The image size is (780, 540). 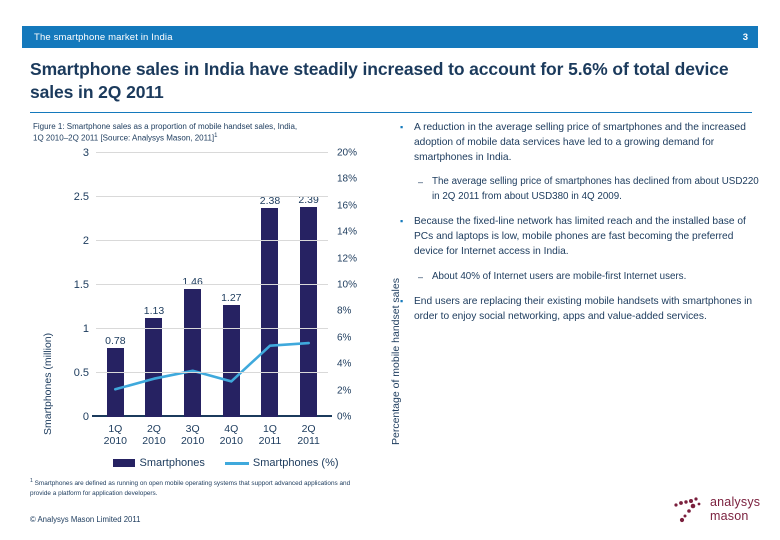 I want to click on bar-column: 1.13, so click(x=154, y=285).